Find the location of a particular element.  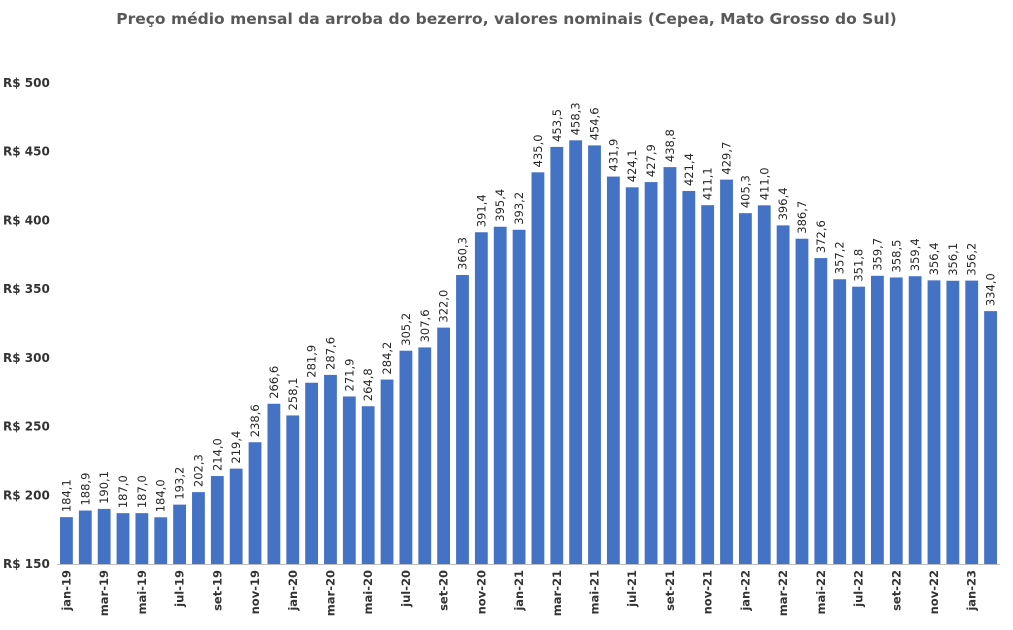

y-tick-label: R$ 150 is located at coordinates (26, 564).